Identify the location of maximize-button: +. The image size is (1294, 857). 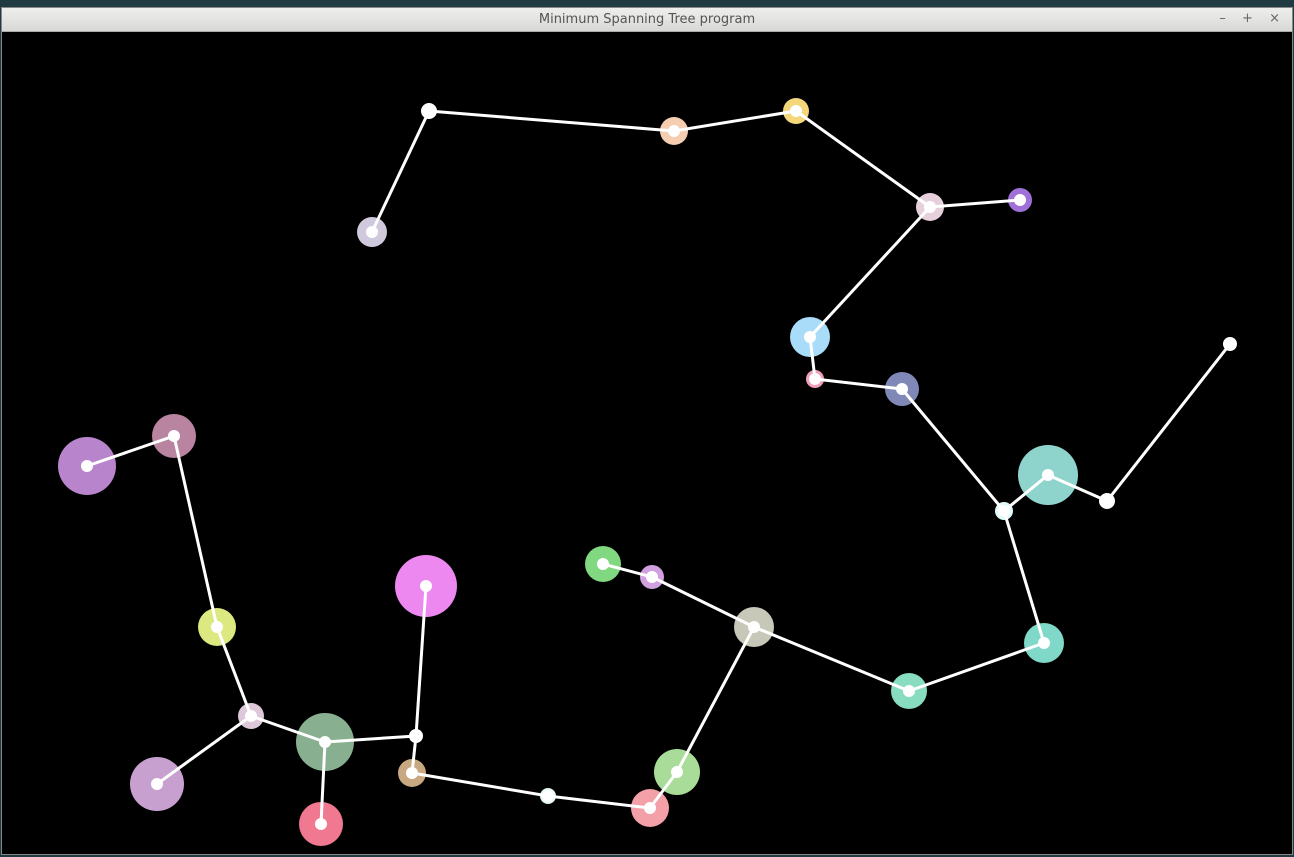
(1247, 18).